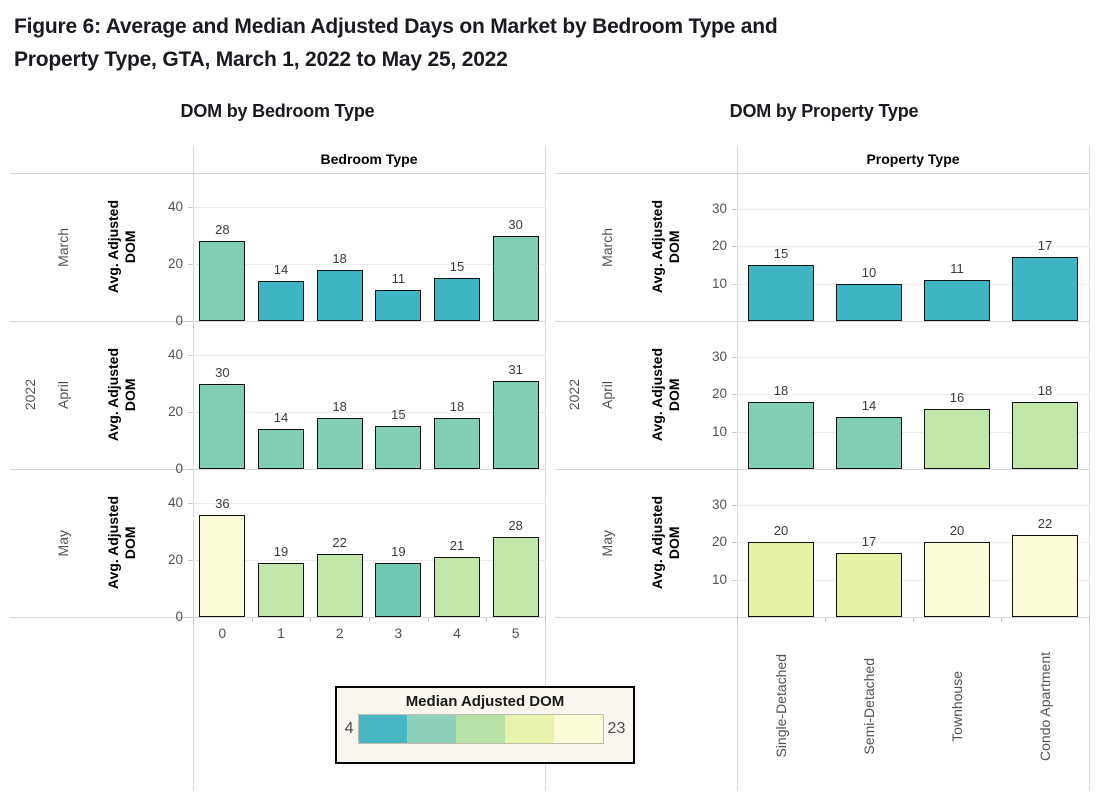 The image size is (1100, 800). Describe the element at coordinates (175, 355) in the screenshot. I see `y-tick-label: 40` at that location.